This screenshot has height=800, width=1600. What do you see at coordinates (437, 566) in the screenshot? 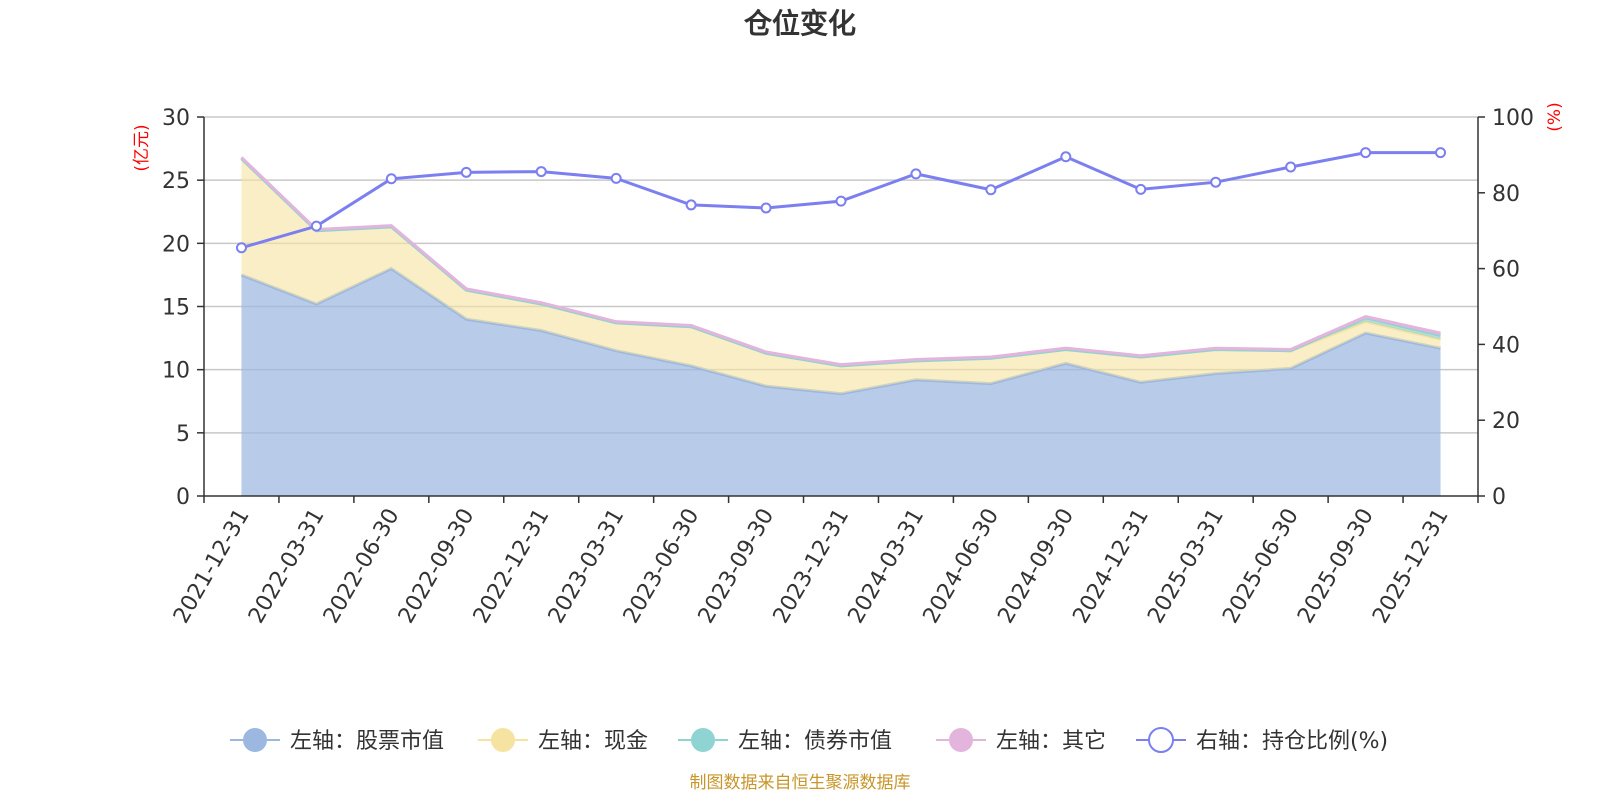
I see `x-axis-tick-label: 2022-09-30` at bounding box center [437, 566].